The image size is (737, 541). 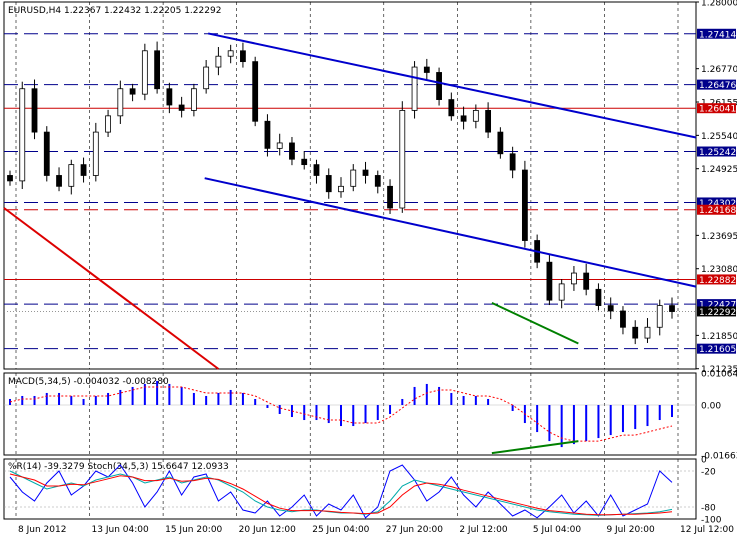 What do you see at coordinates (120, 530) in the screenshot?
I see `x-tick-label: 13 Jun 04:00` at bounding box center [120, 530].